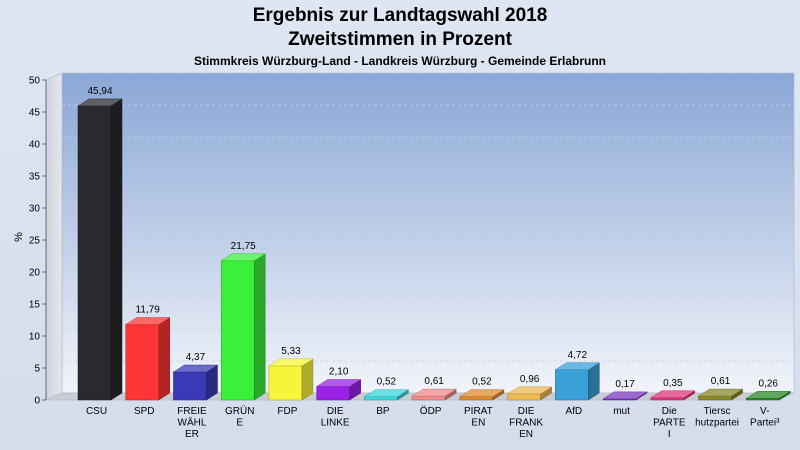 This screenshot has height=450, width=800. I want to click on x-tick-label-line: V-, so click(764, 411).